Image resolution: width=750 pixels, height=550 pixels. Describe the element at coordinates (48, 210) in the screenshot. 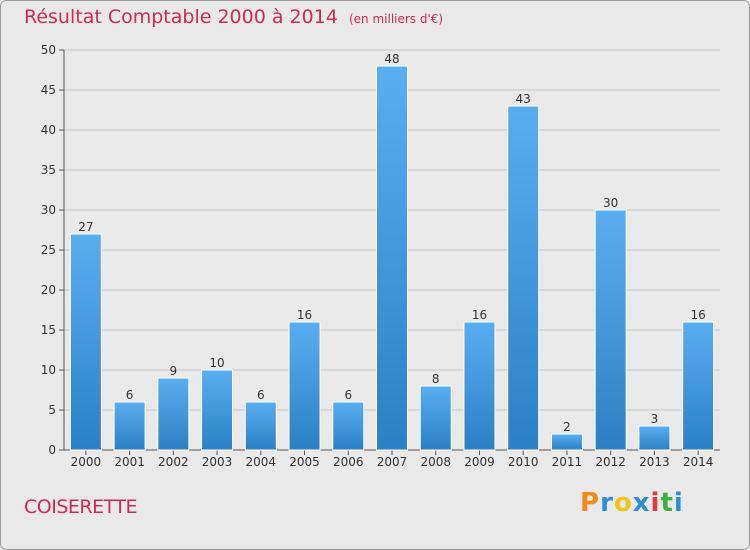

I see `y-tick-label: 30` at that location.